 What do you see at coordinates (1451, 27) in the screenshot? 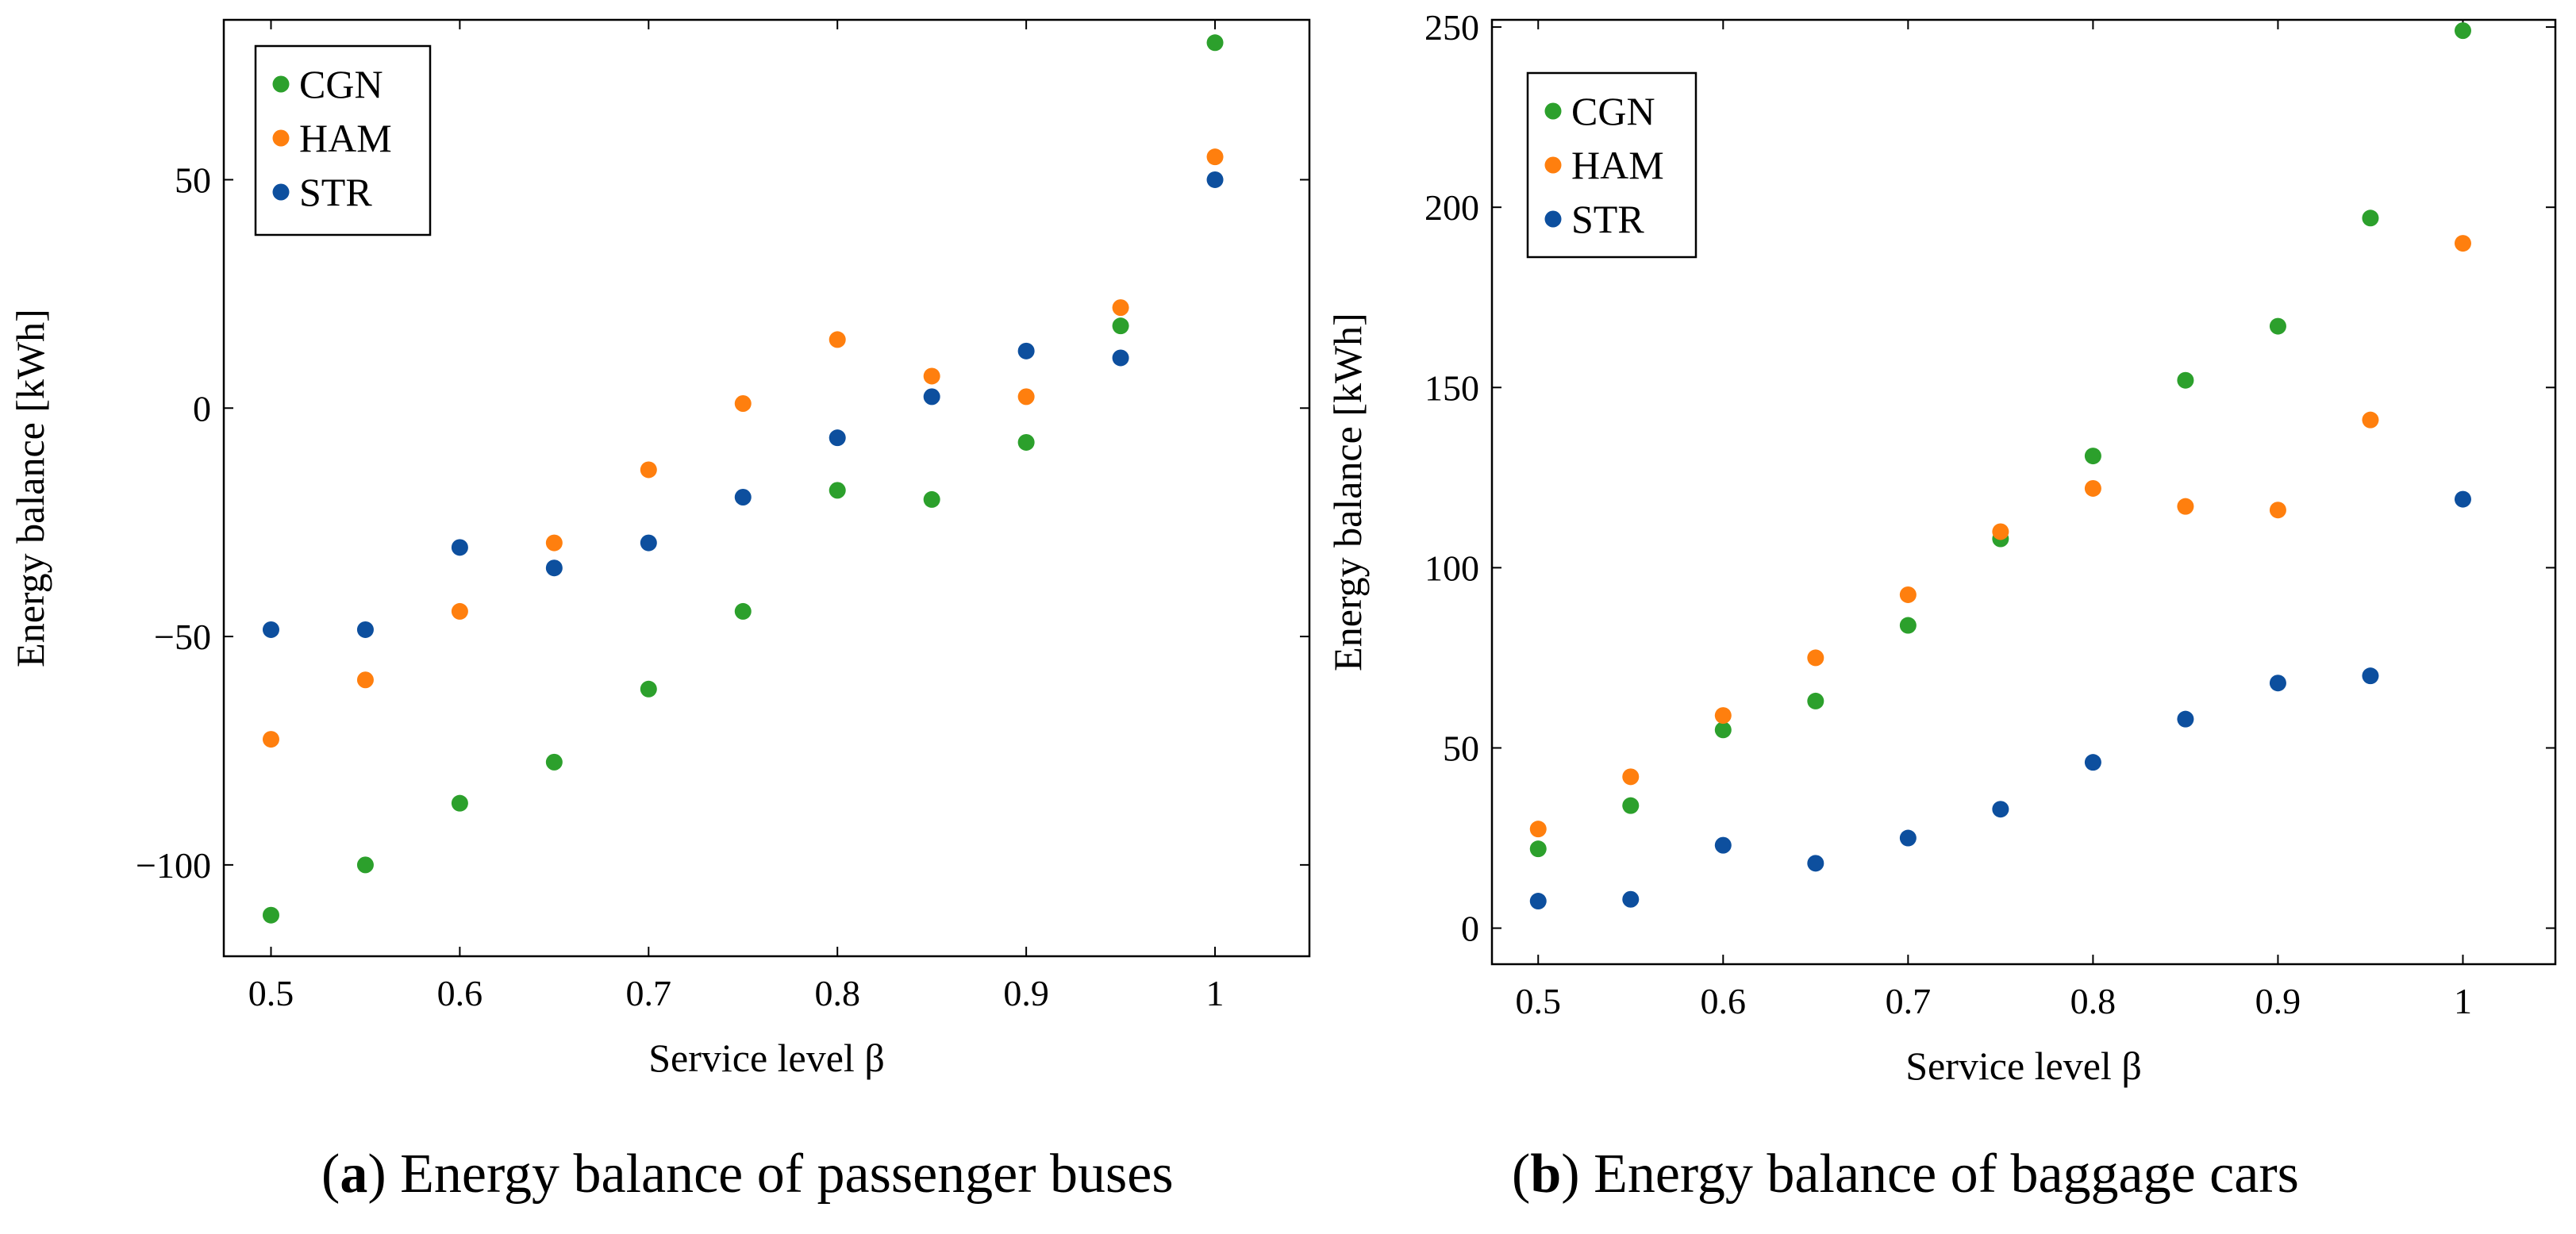
I see `y-tick-label: 250` at bounding box center [1451, 27].